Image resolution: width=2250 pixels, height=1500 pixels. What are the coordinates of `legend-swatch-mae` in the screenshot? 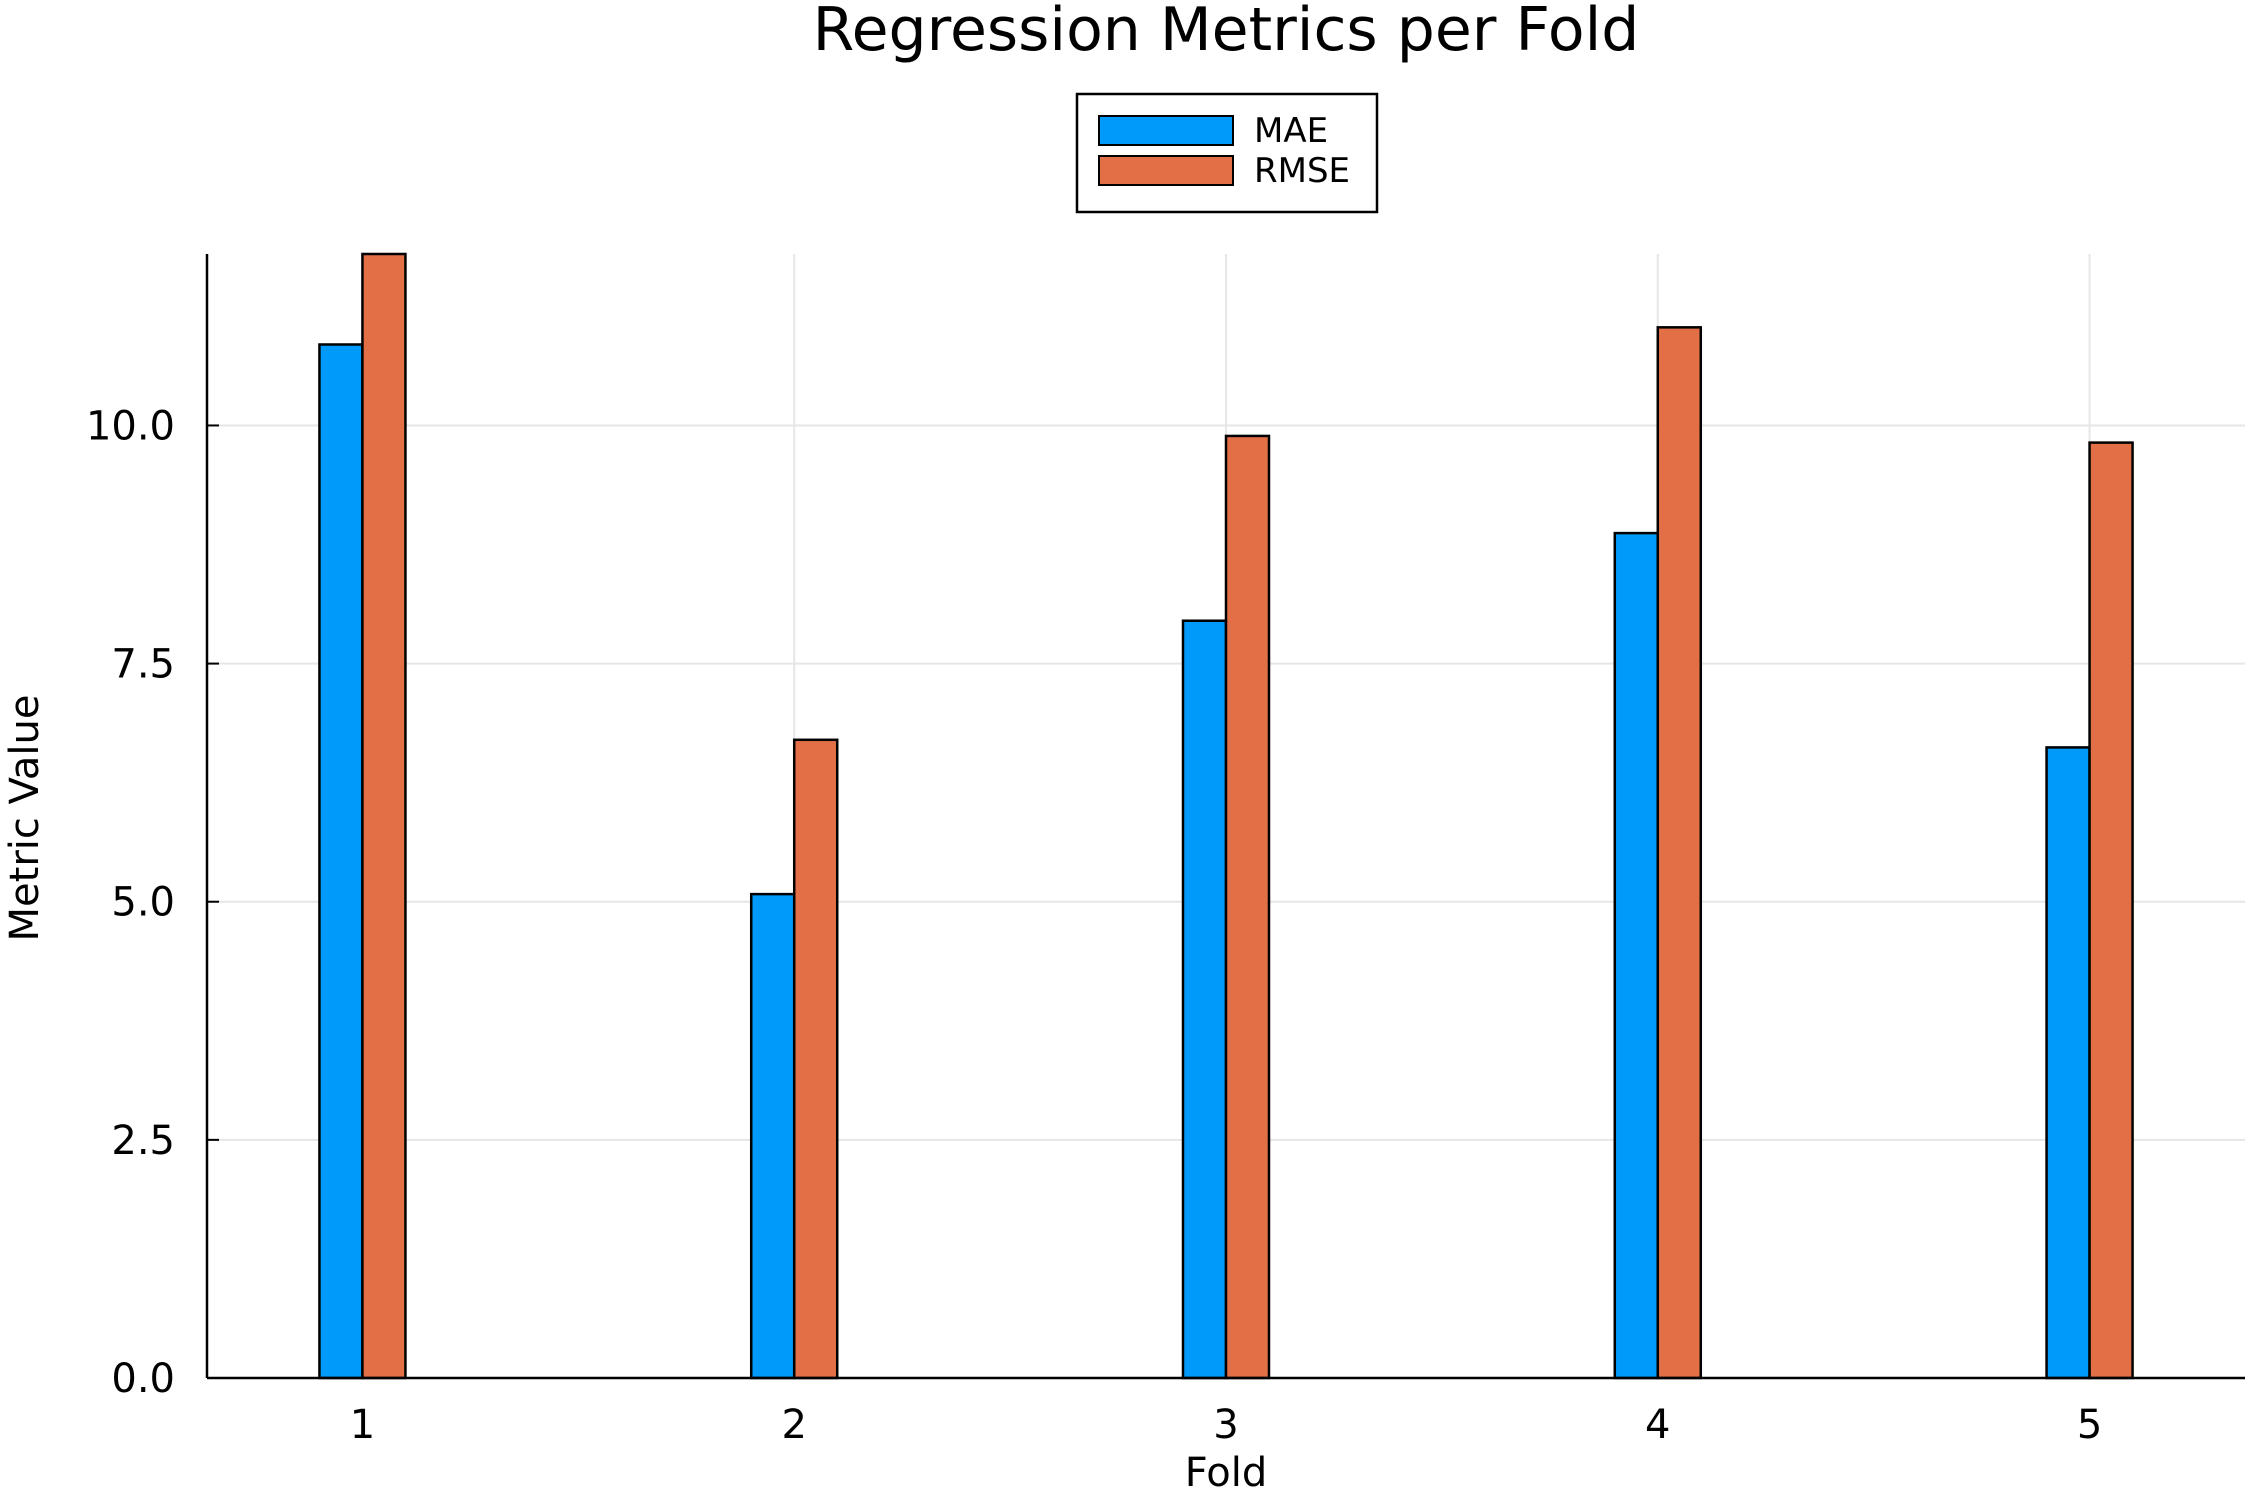 It's located at (1166, 130).